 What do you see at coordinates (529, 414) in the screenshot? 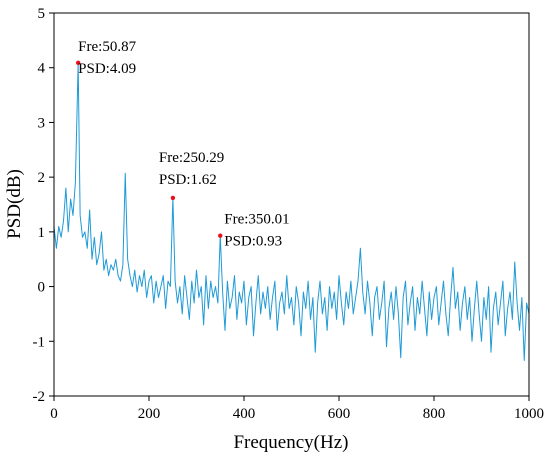
I see `x-tick-label: 1000` at bounding box center [529, 414].